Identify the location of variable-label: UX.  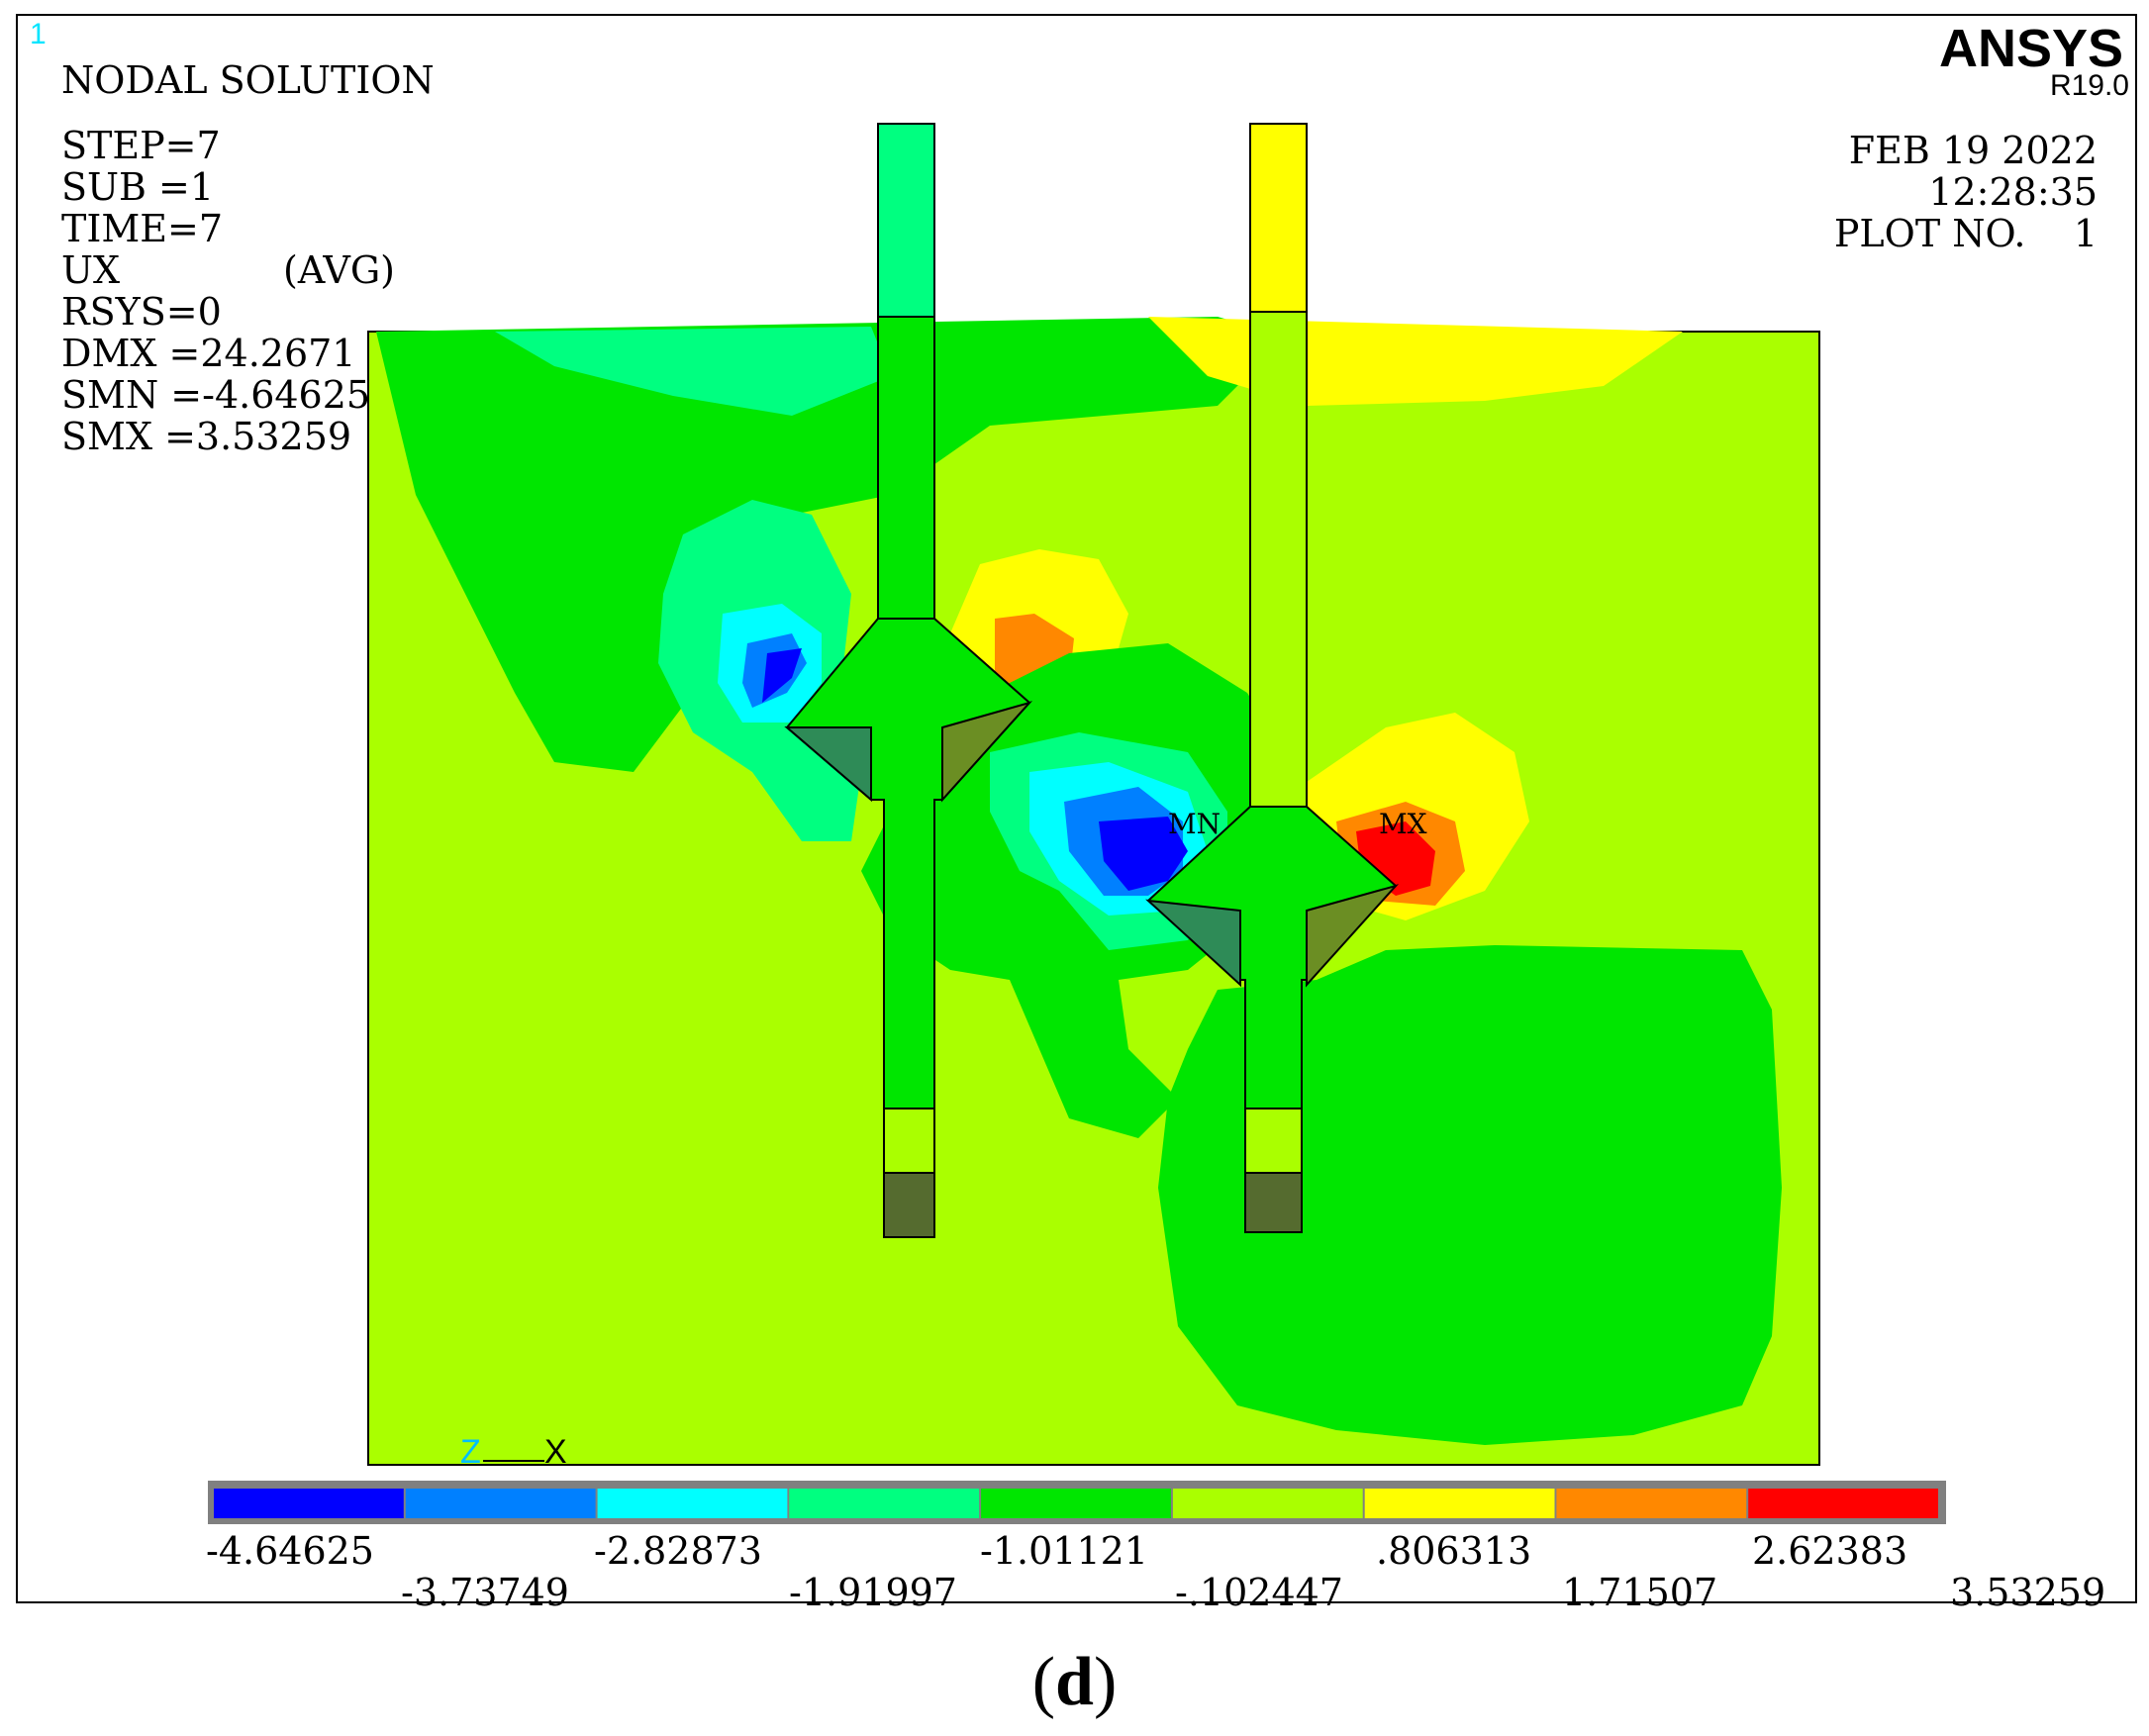
(91, 270).